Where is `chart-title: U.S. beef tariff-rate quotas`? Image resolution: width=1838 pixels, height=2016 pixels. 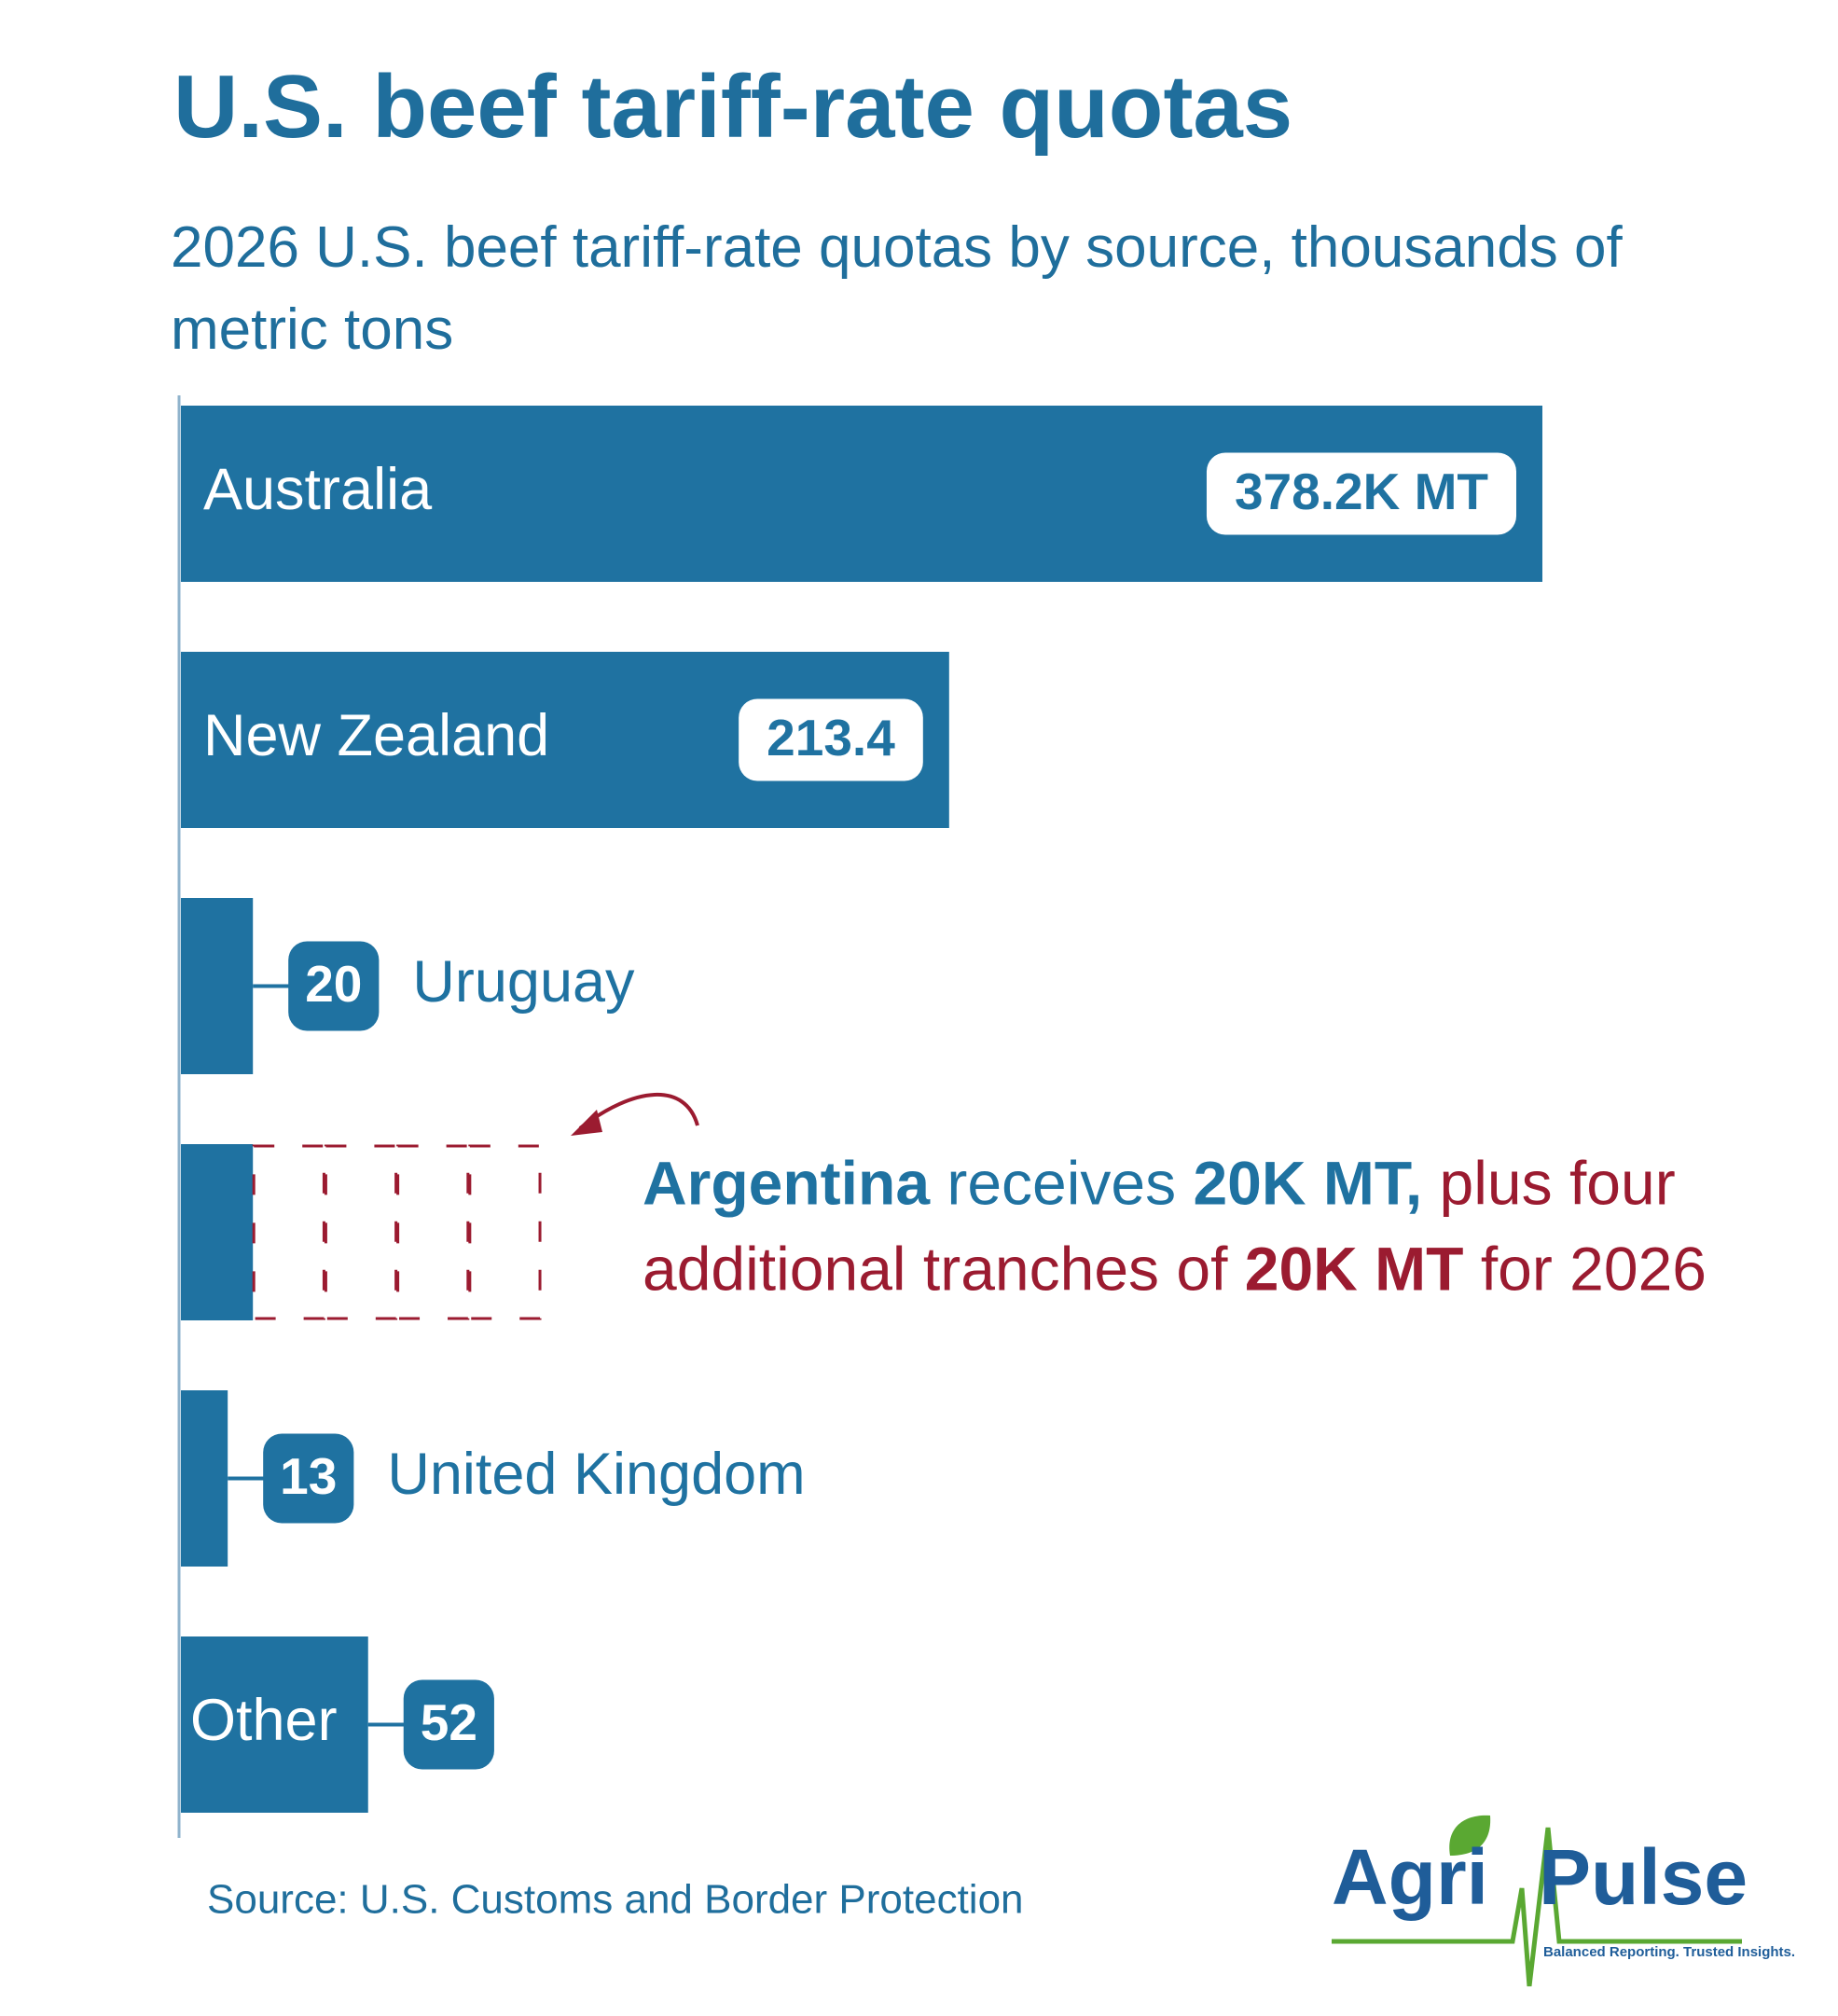
chart-title: U.S. beef tariff-rate quotas is located at coordinates (733, 107).